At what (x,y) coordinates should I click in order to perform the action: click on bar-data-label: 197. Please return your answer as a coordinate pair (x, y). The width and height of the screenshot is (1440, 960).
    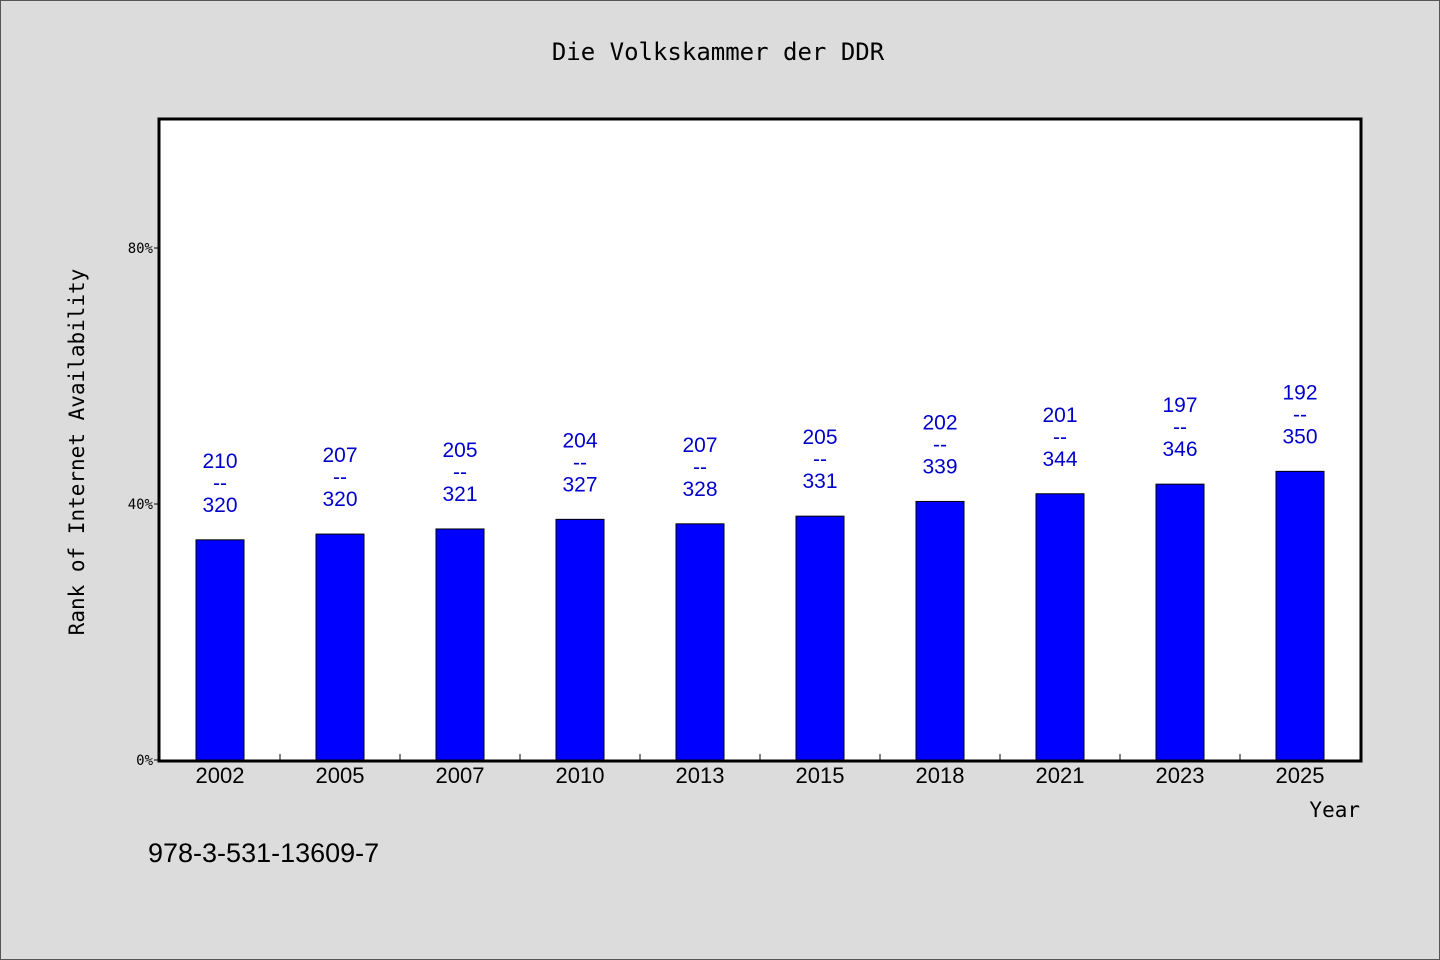
    Looking at the image, I should click on (1179, 405).